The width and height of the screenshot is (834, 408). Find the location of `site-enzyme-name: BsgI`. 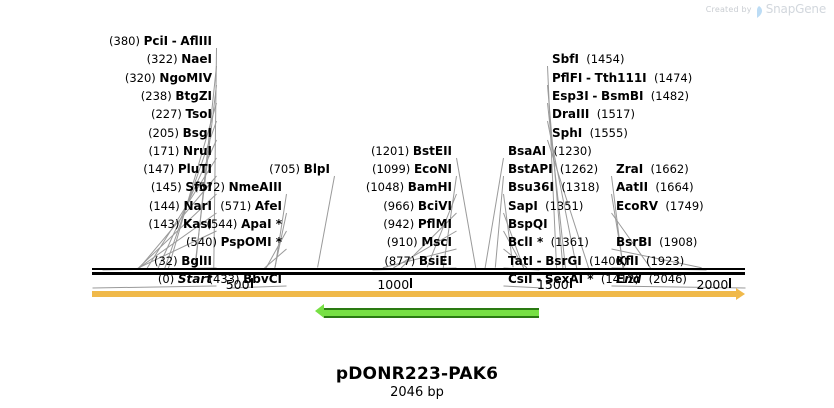

site-enzyme-name: BsgI is located at coordinates (197, 132).